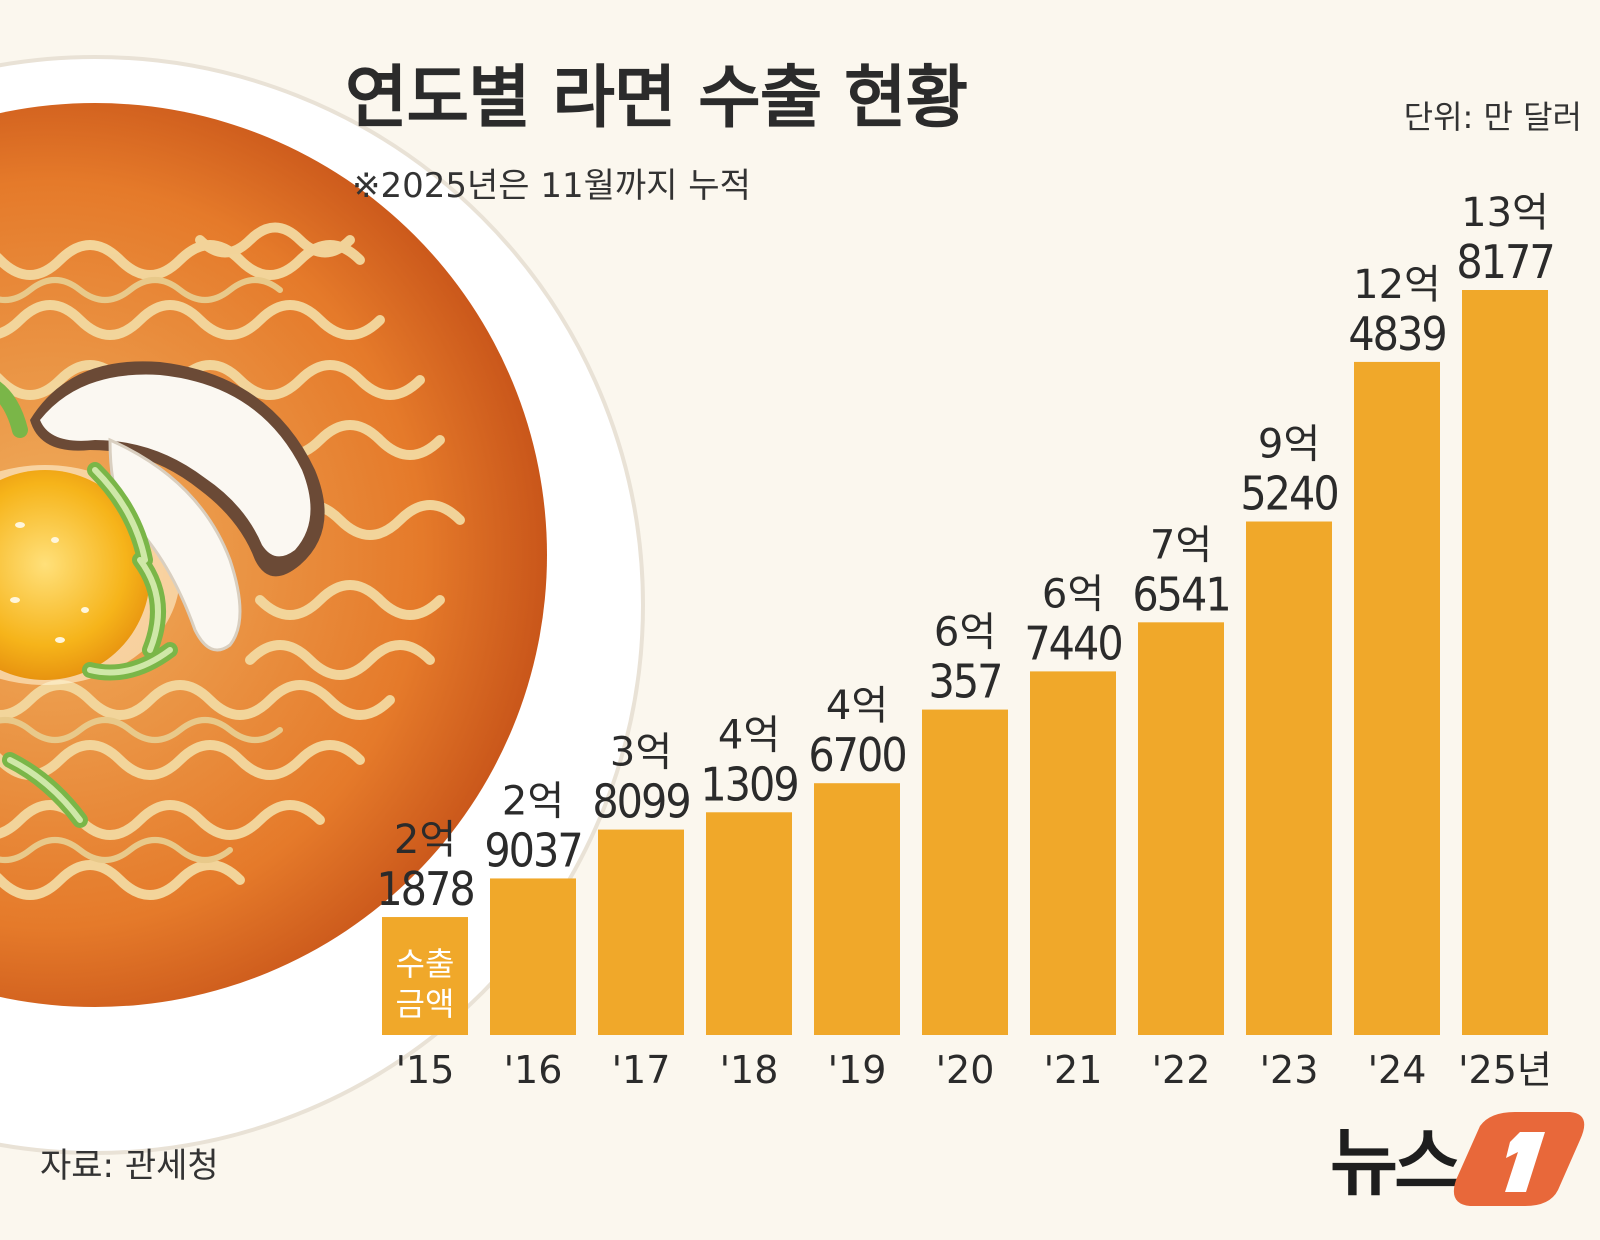 This screenshot has height=1240, width=1600. I want to click on x-tick-label-9: '24, so click(1397, 1070).